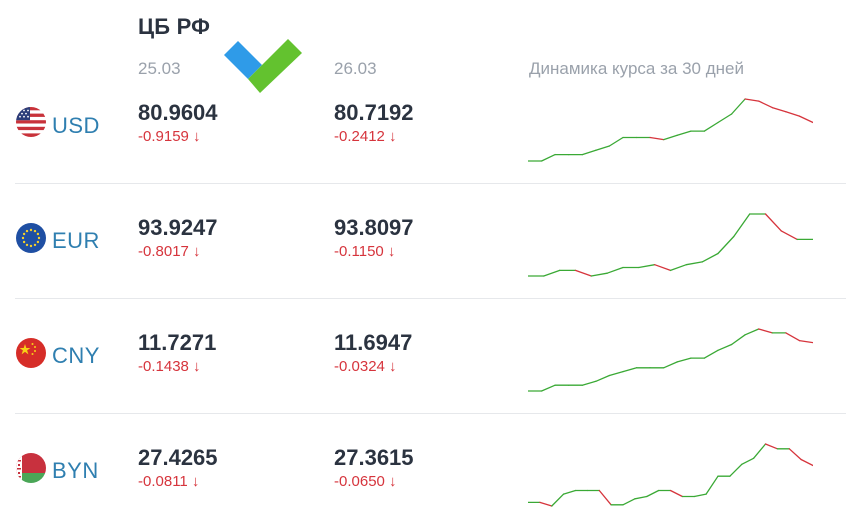 The width and height of the screenshot is (846, 529). I want to click on rate-value-2: 11.6947, so click(373, 342).